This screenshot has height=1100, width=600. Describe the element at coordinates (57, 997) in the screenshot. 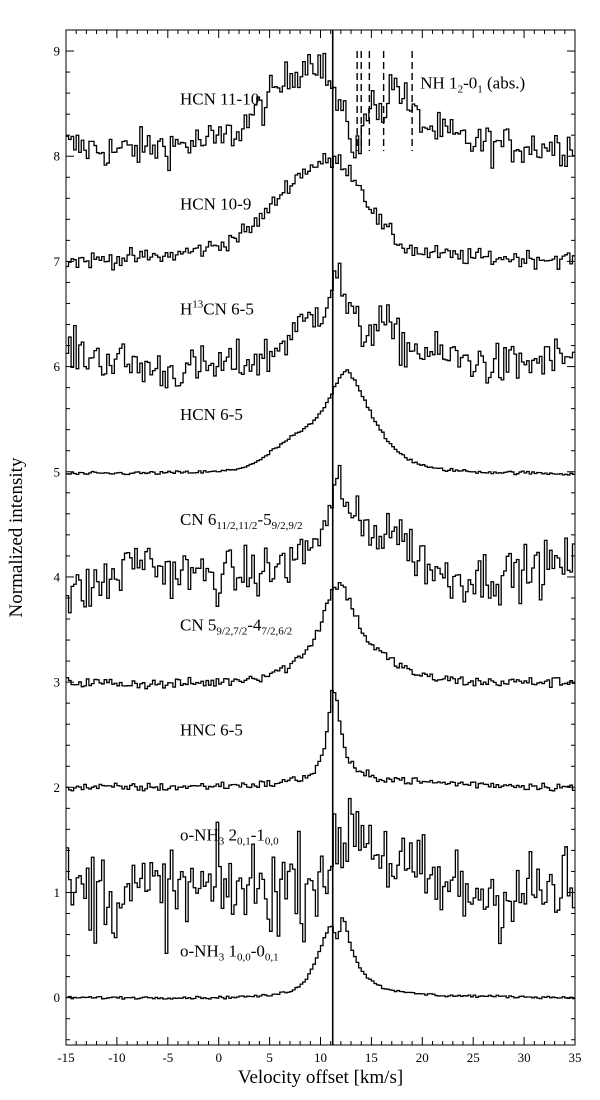

I see `y-tick-label: 0` at that location.